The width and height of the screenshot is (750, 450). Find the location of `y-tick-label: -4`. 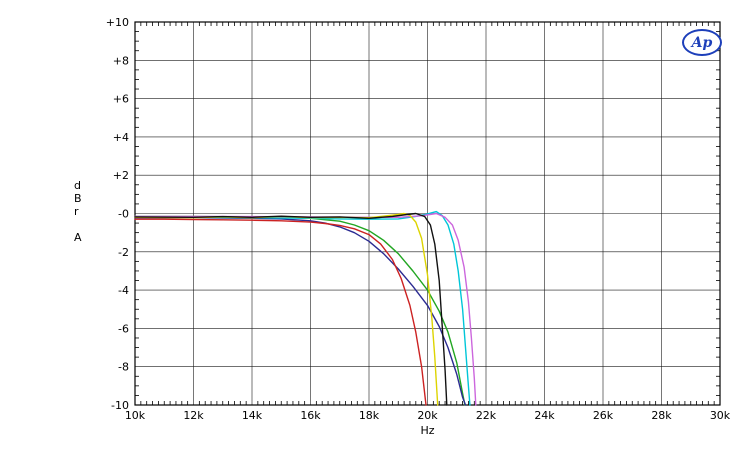

y-tick-label: -4 is located at coordinates (123, 290).